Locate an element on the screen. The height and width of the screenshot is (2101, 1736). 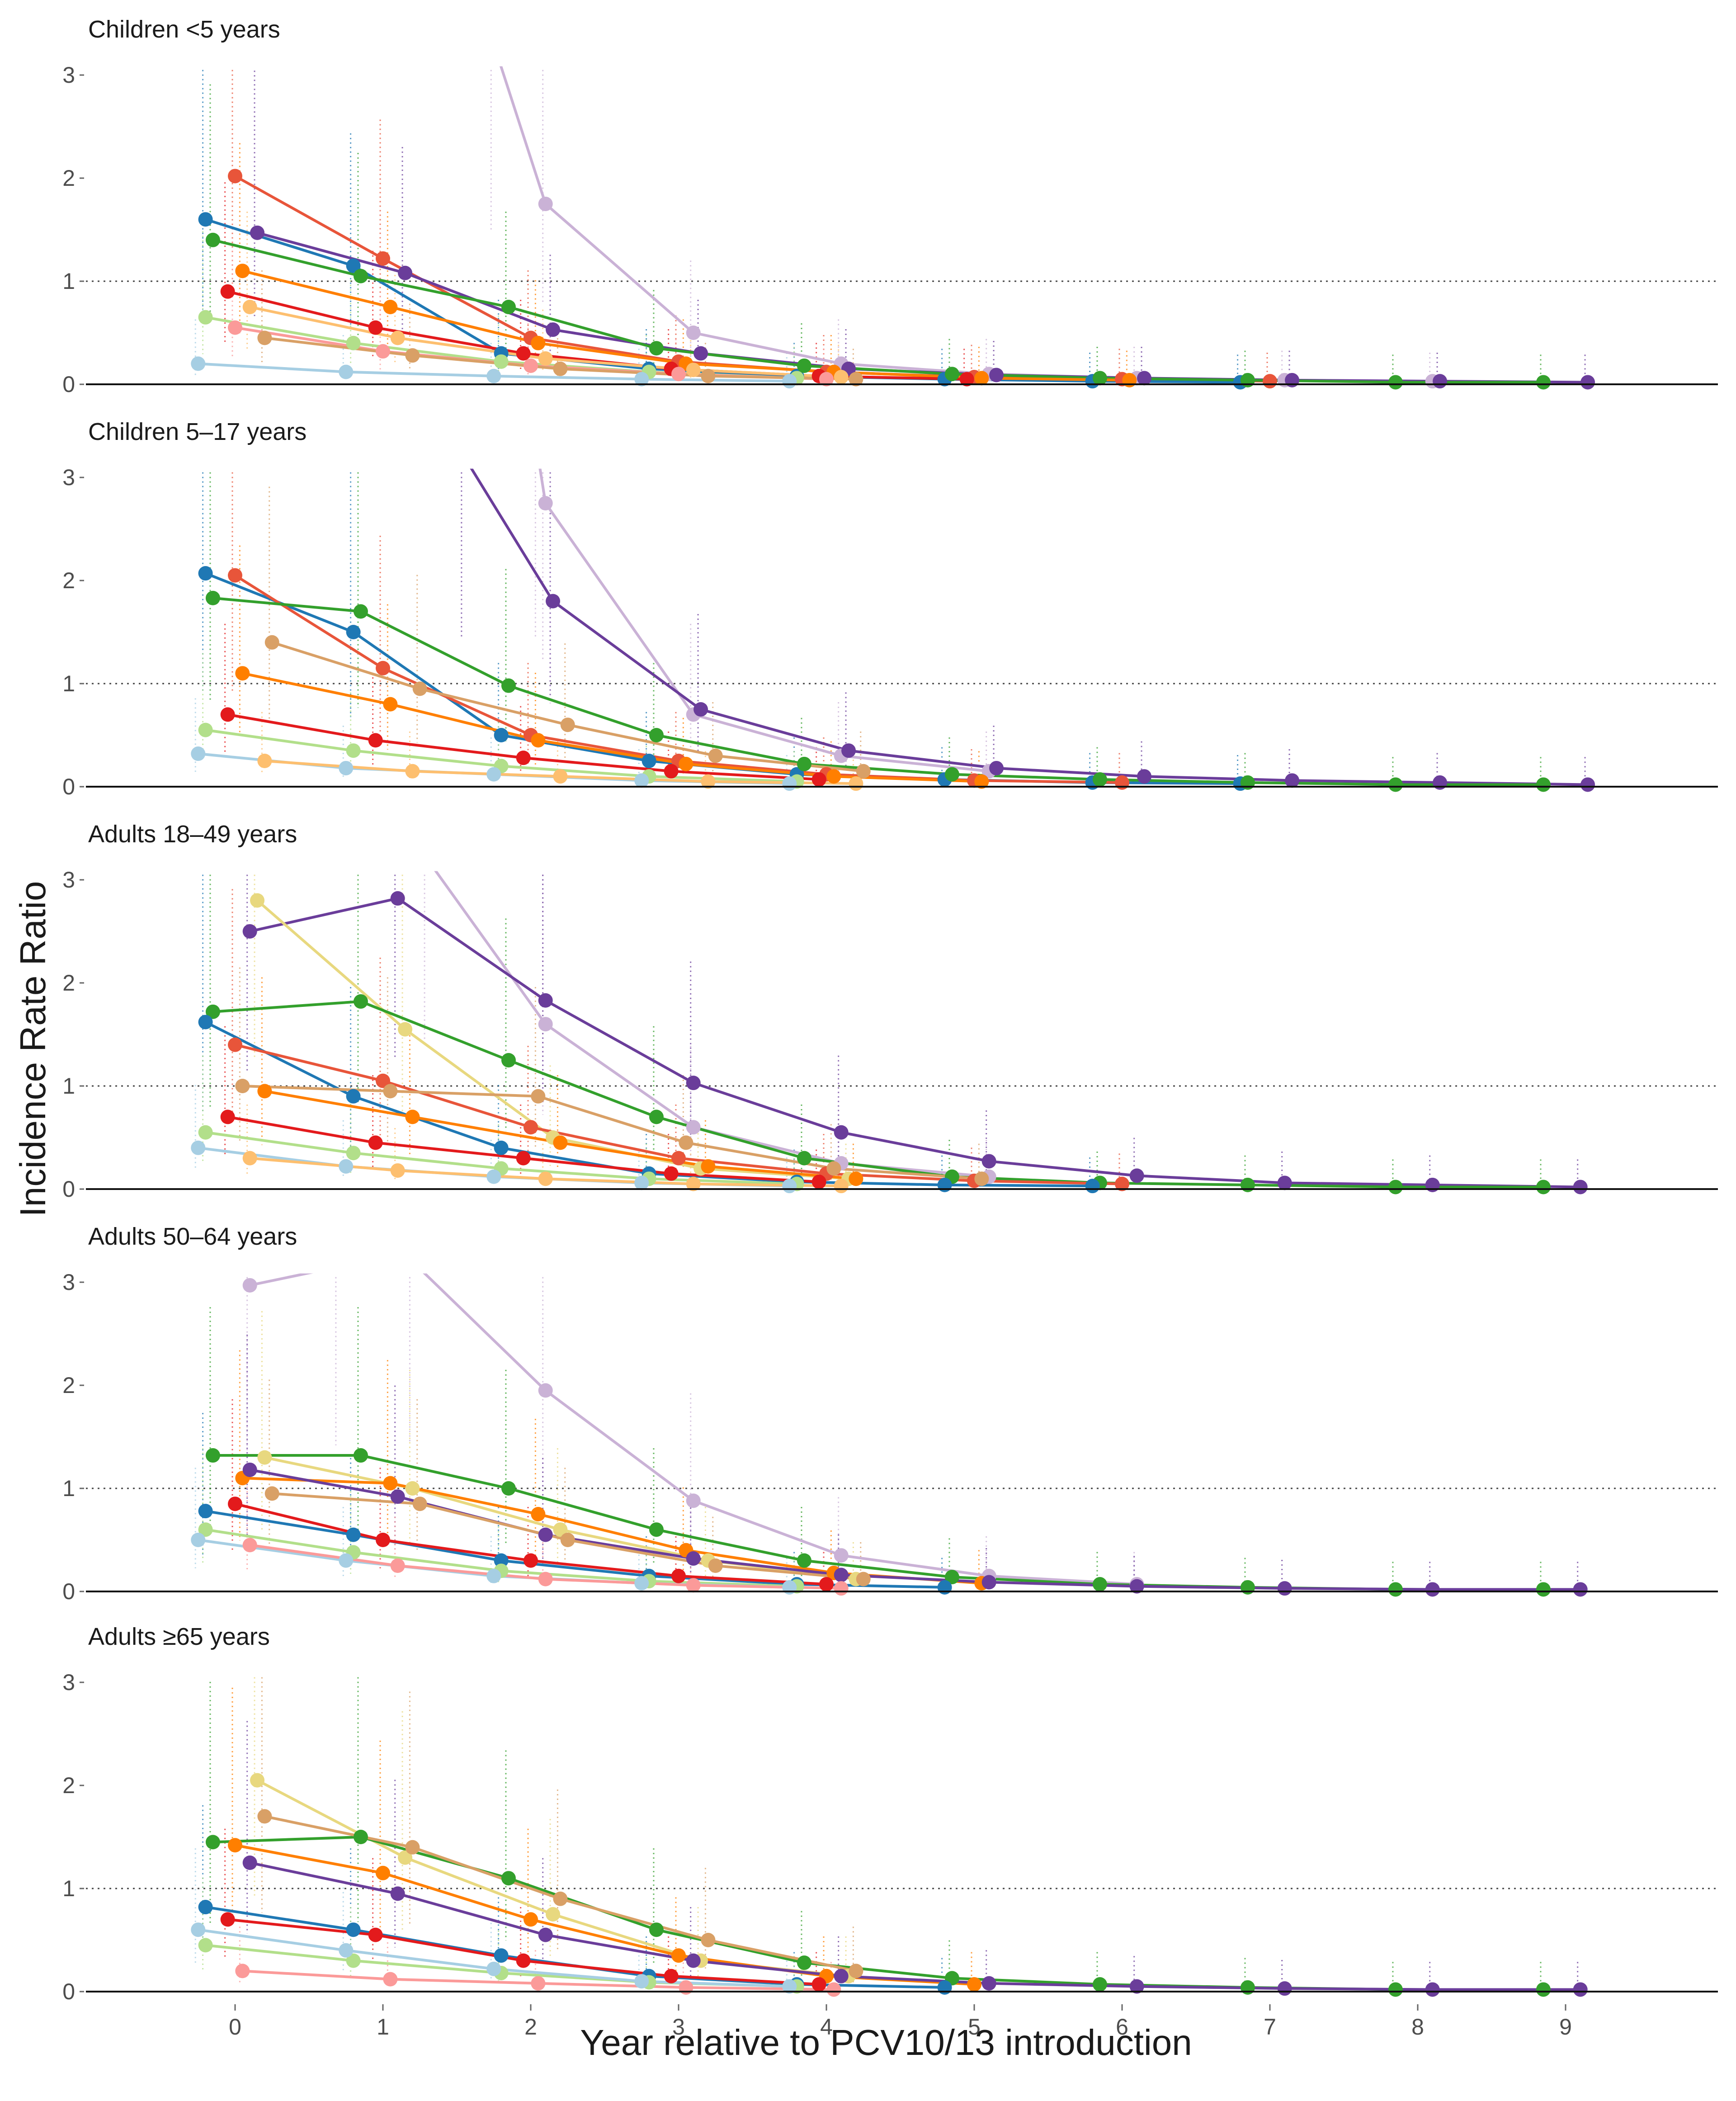
panel-title: Children <5 years is located at coordinates (184, 29).